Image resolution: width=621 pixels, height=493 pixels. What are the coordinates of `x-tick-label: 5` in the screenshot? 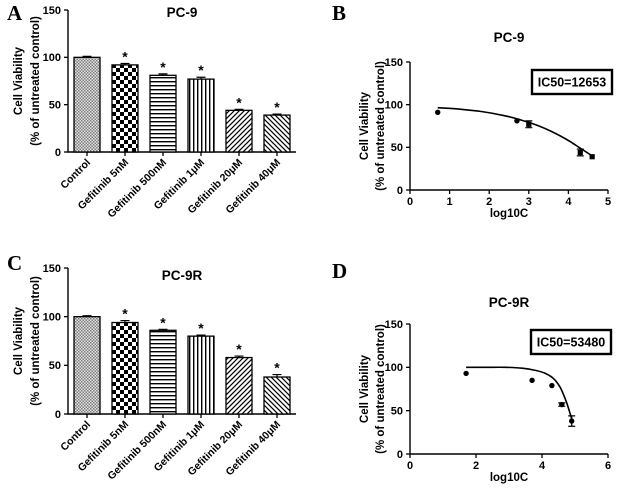 It's located at (608, 202).